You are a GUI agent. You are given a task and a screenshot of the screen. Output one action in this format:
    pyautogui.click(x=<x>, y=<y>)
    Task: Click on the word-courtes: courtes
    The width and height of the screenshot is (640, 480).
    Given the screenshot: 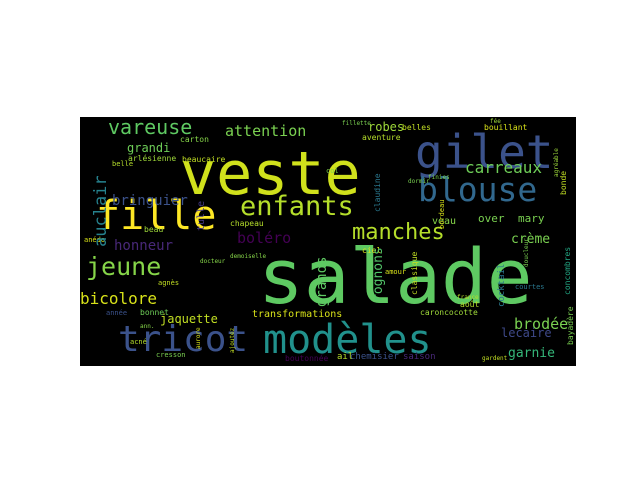 What is the action you would take?
    pyautogui.click(x=530, y=287)
    